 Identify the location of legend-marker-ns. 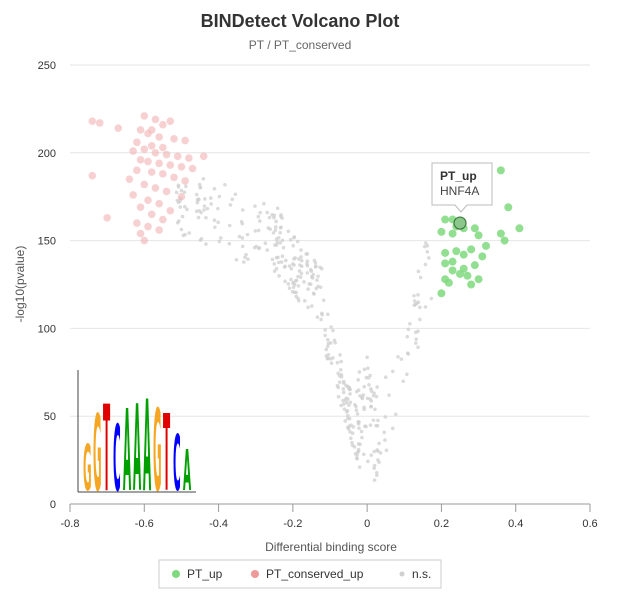
(402, 574).